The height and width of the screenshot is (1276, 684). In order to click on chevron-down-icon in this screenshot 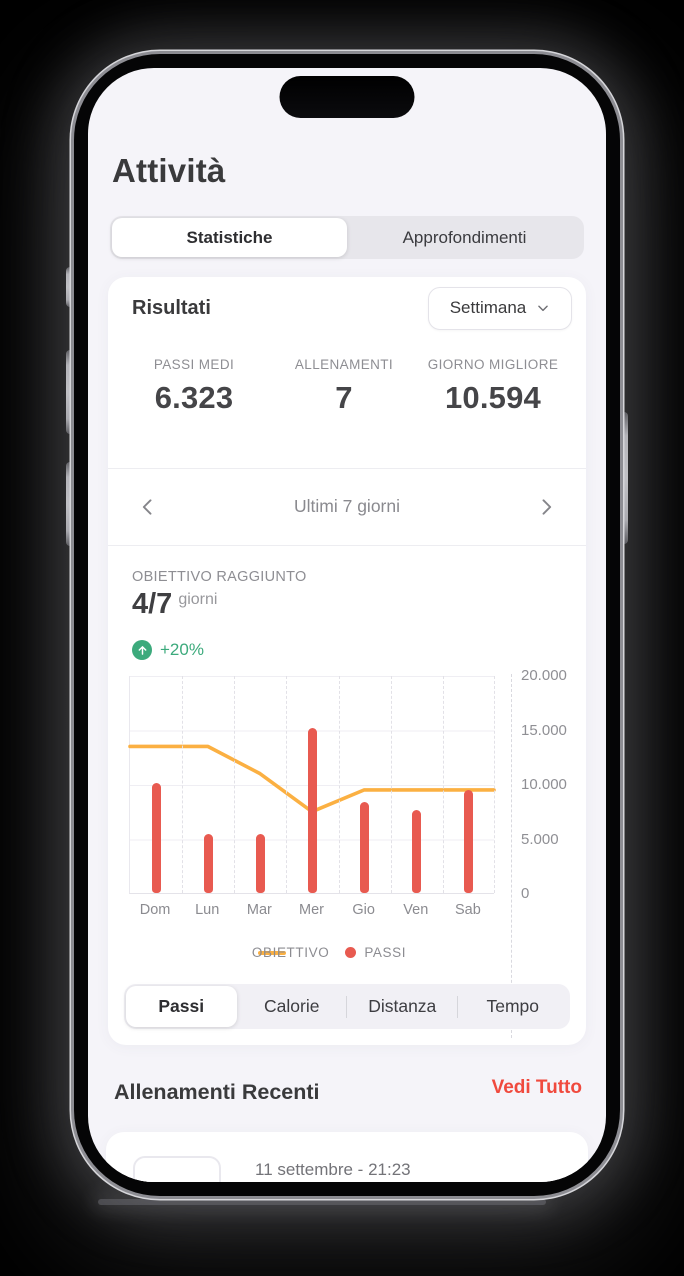, I will do `click(543, 308)`.